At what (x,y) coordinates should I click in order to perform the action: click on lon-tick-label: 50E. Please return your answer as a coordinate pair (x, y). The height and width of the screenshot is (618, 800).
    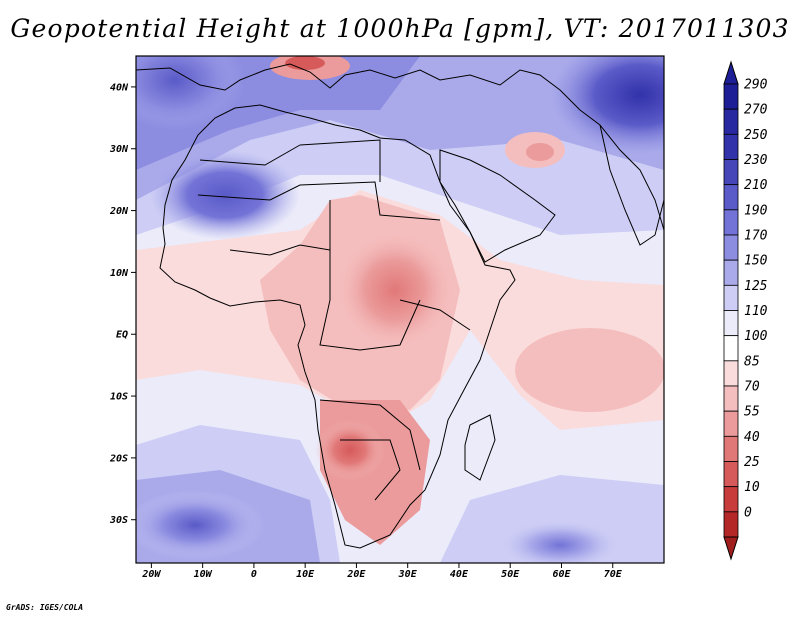
    Looking at the image, I should click on (510, 574).